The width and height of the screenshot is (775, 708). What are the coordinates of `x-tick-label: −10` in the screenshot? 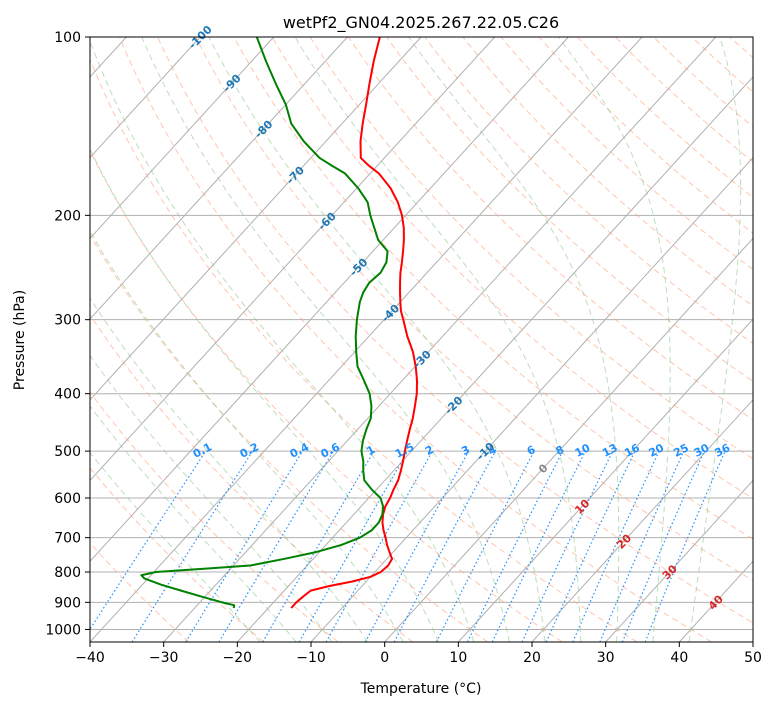 It's located at (311, 658).